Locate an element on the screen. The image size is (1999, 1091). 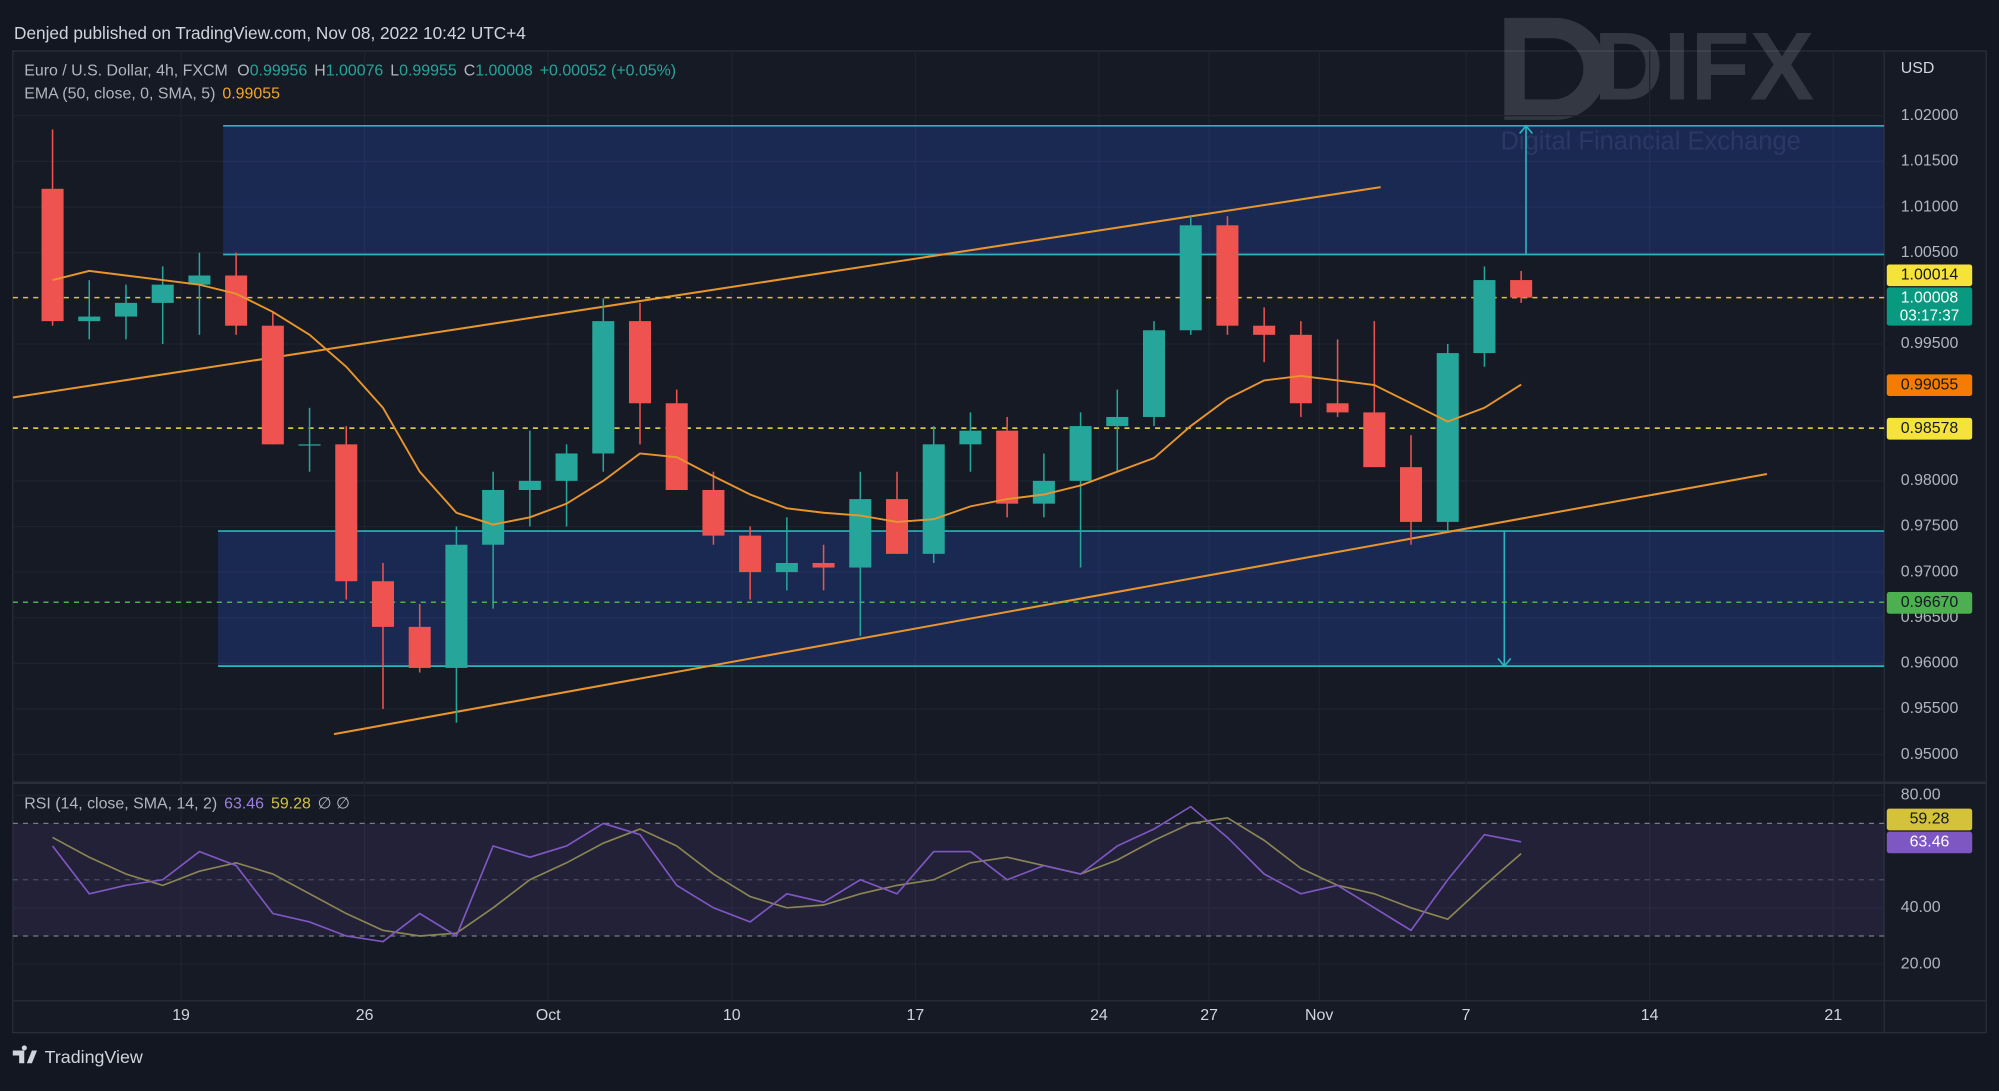
price-tag-label: 1.00014 is located at coordinates (1930, 274).